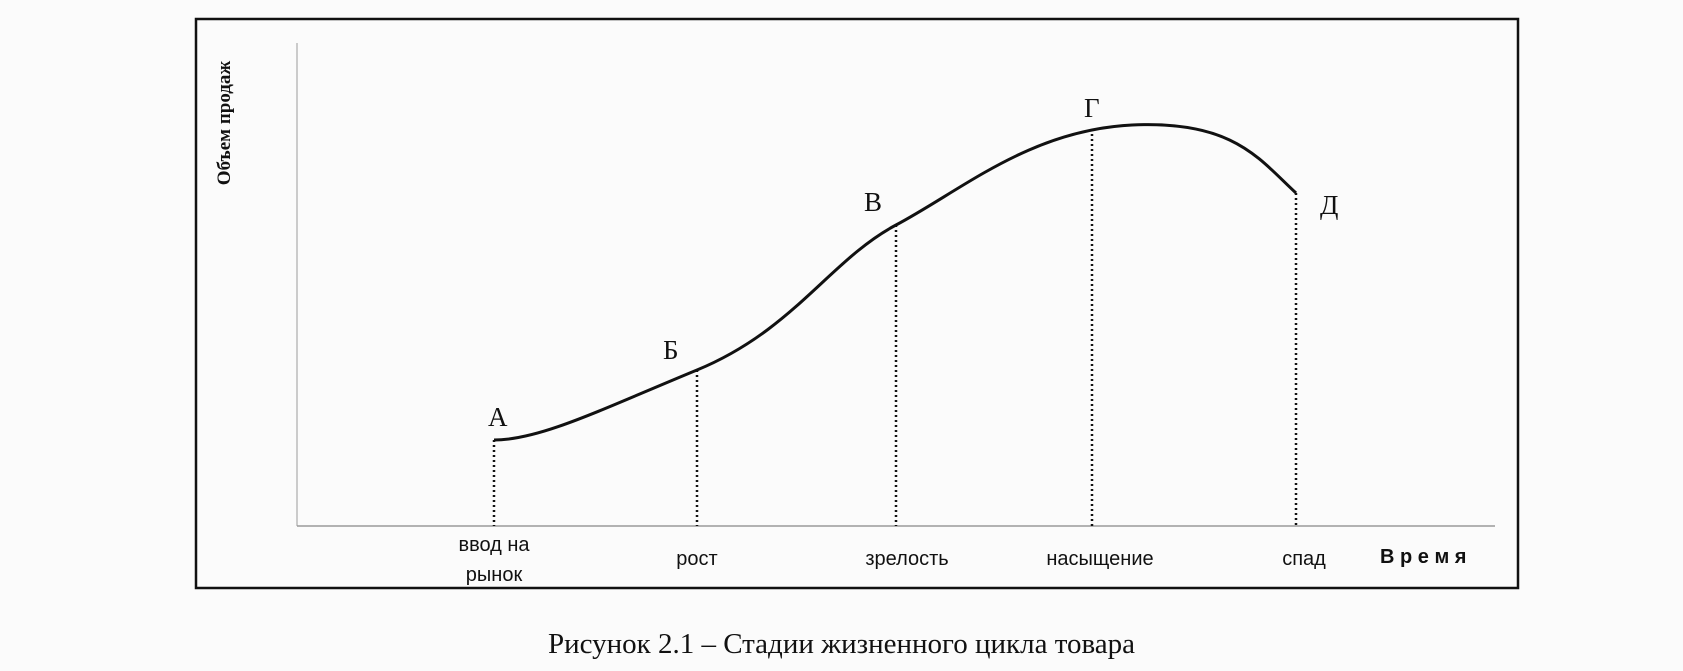 This screenshot has width=1683, height=671. What do you see at coordinates (697, 559) in the screenshot?
I see `stage-label: рост` at bounding box center [697, 559].